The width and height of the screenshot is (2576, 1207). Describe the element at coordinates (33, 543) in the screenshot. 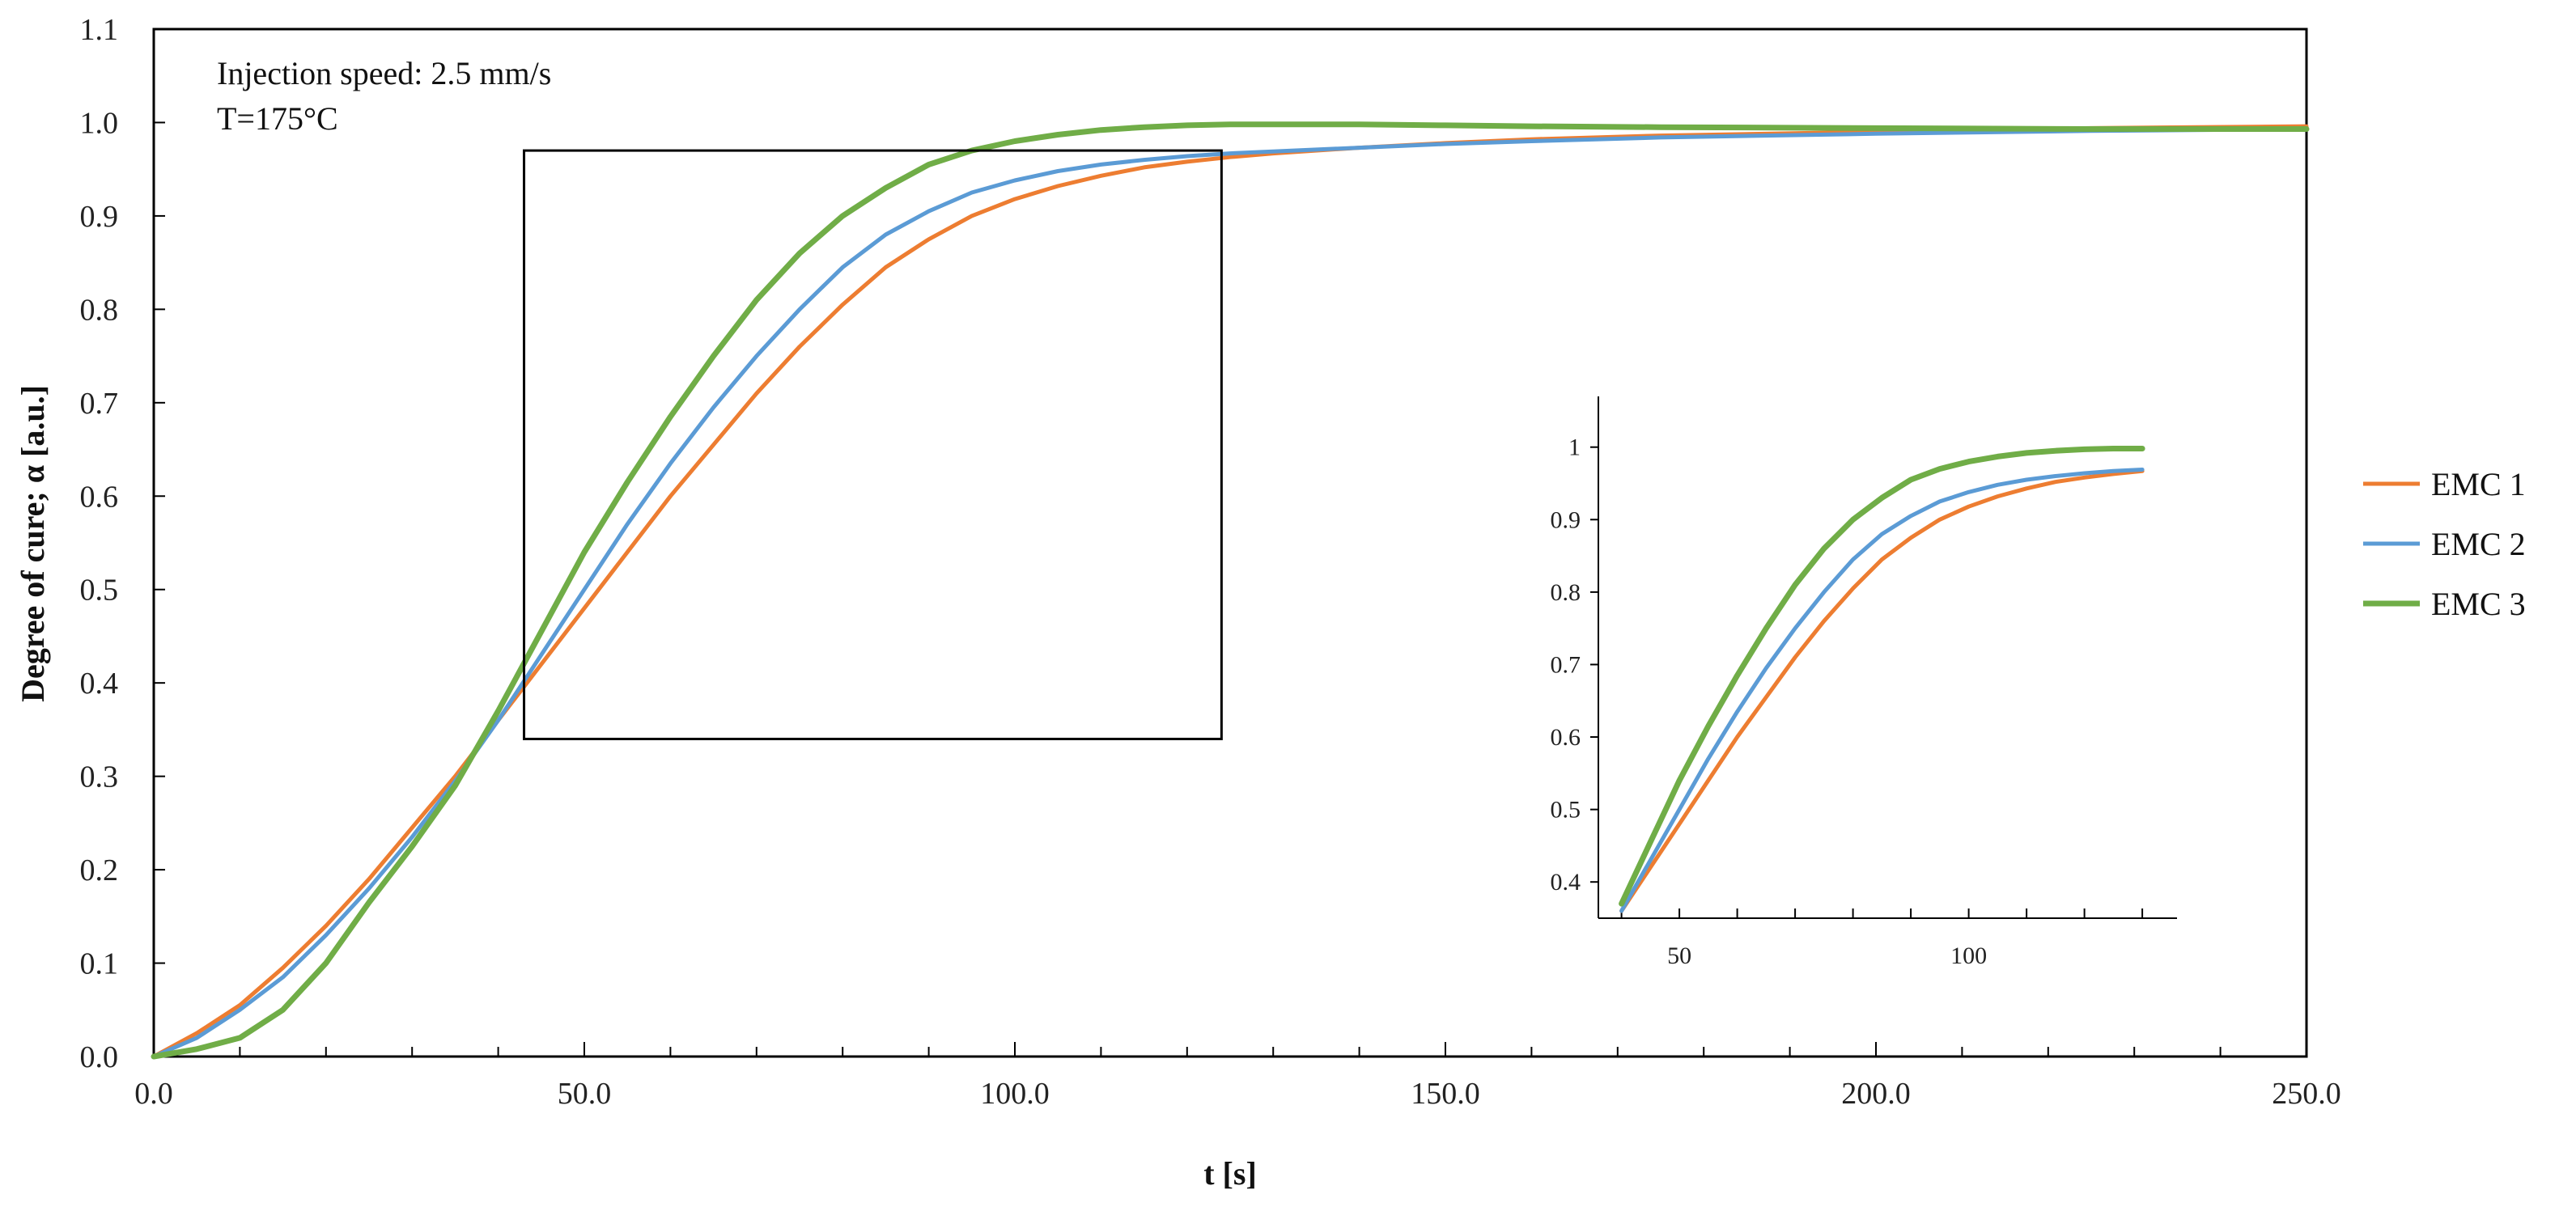

I see `y-axis-title: Degree of cure; α [a.u.]` at that location.